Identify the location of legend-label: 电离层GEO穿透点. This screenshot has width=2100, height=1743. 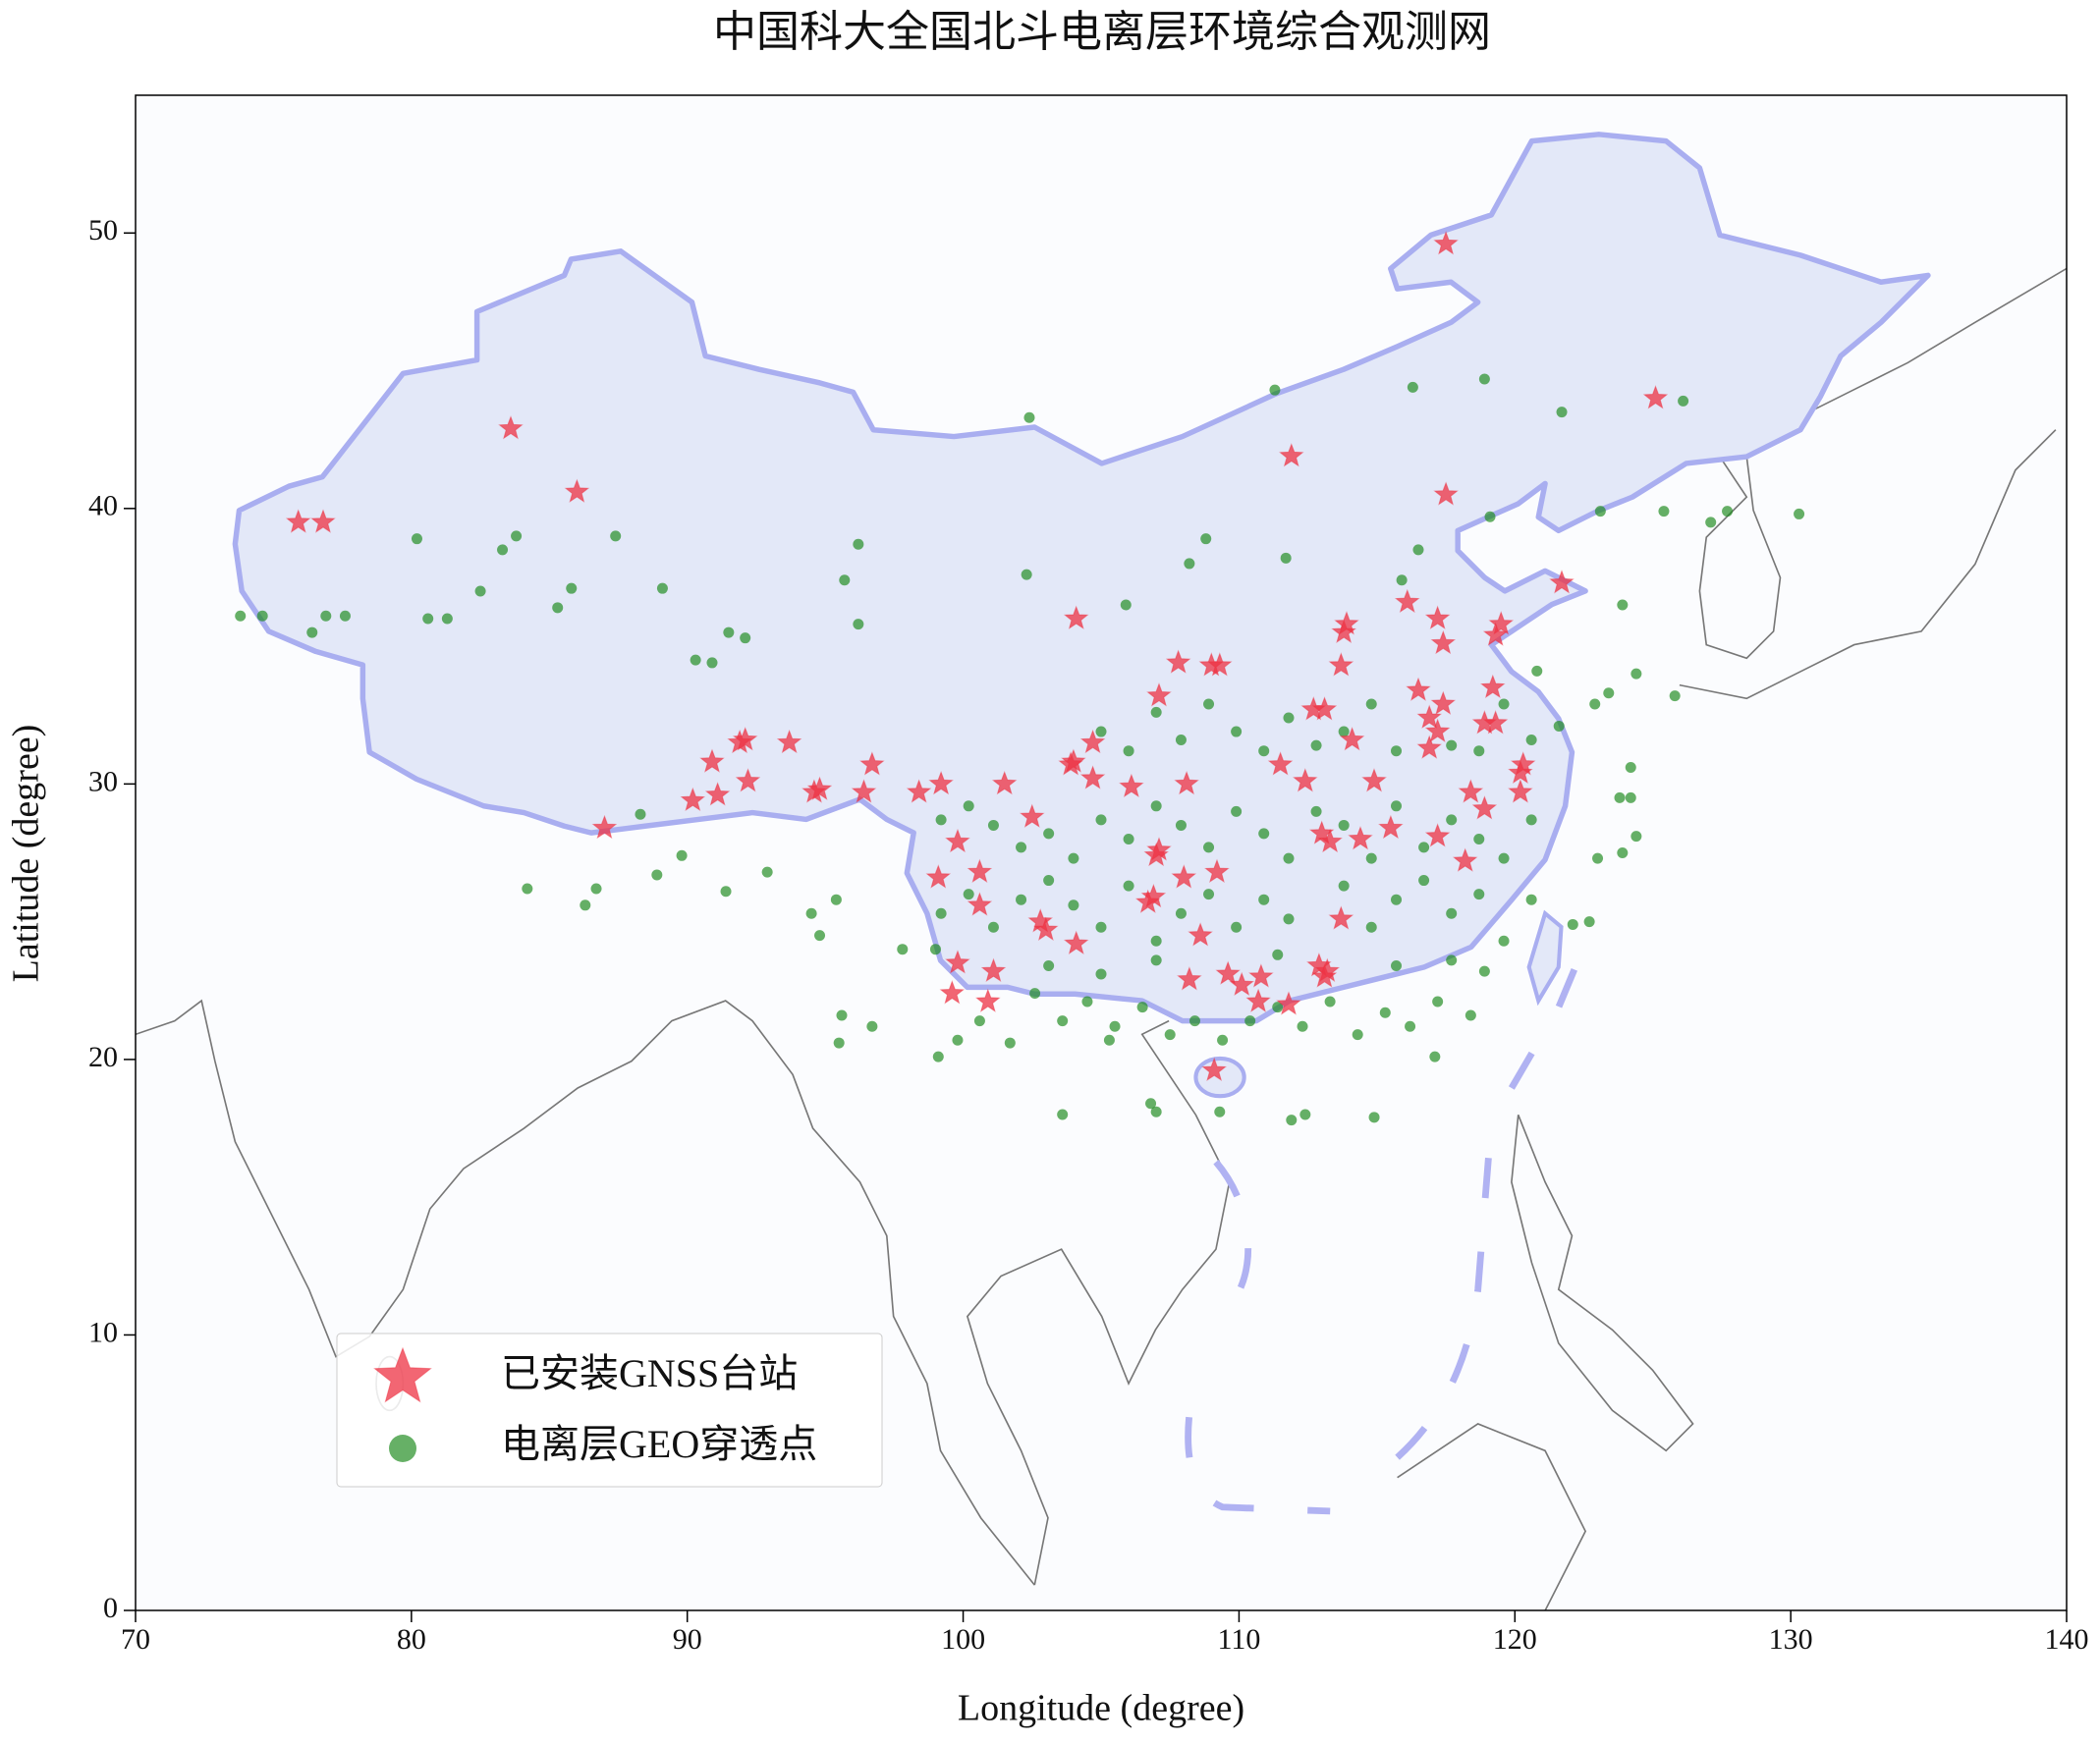
(659, 1444).